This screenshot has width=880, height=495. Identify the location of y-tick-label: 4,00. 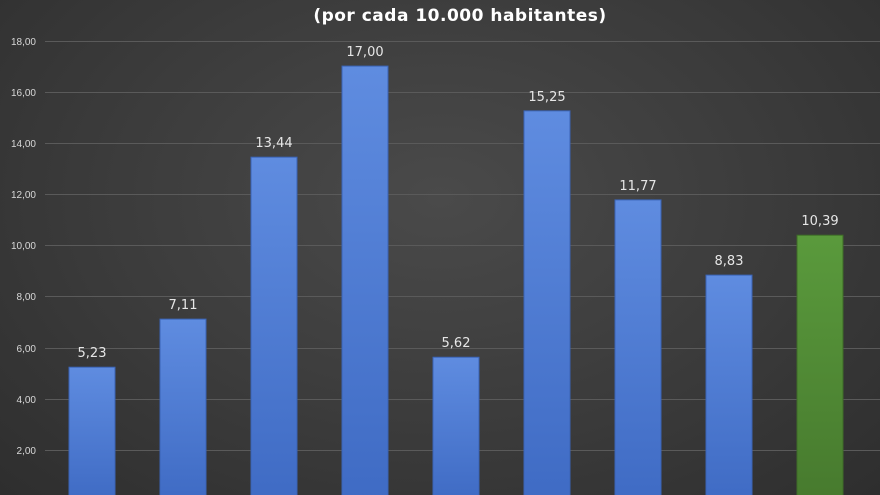
(27, 400).